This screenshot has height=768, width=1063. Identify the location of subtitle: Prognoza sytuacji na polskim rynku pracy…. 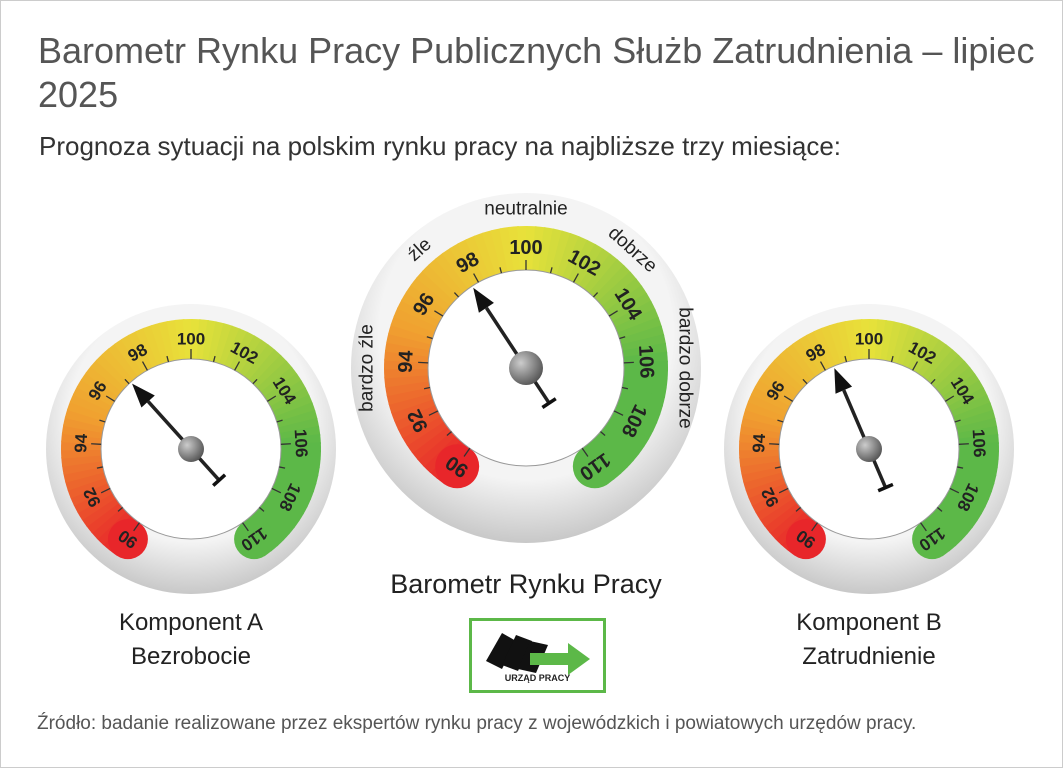
(440, 146).